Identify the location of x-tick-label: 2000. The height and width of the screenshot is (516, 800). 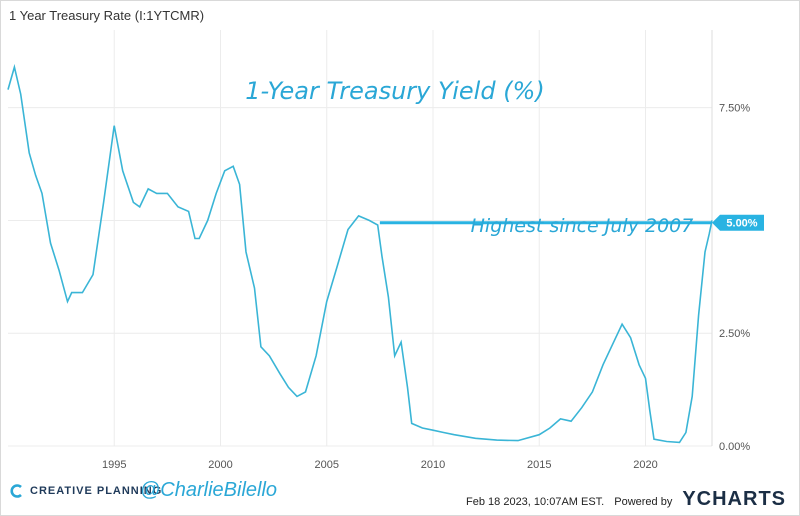
(220, 465).